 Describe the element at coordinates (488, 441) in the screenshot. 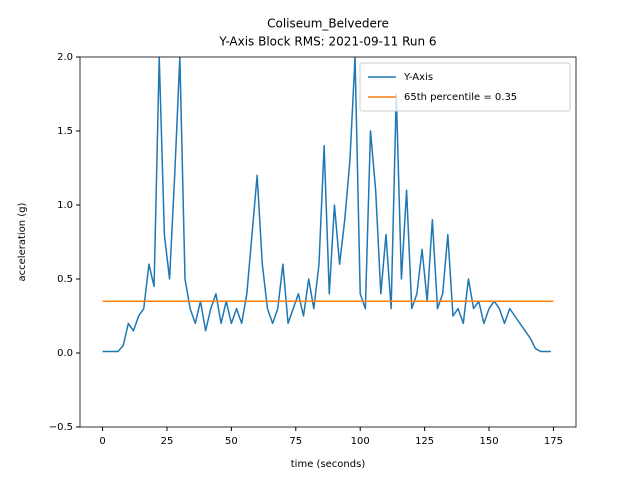

I see `x-tick-label: 150` at that location.